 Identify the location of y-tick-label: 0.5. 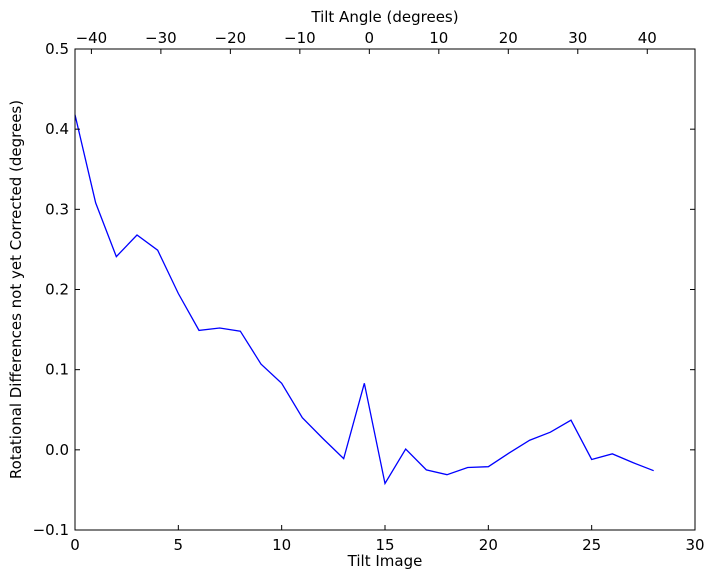
(57, 49).